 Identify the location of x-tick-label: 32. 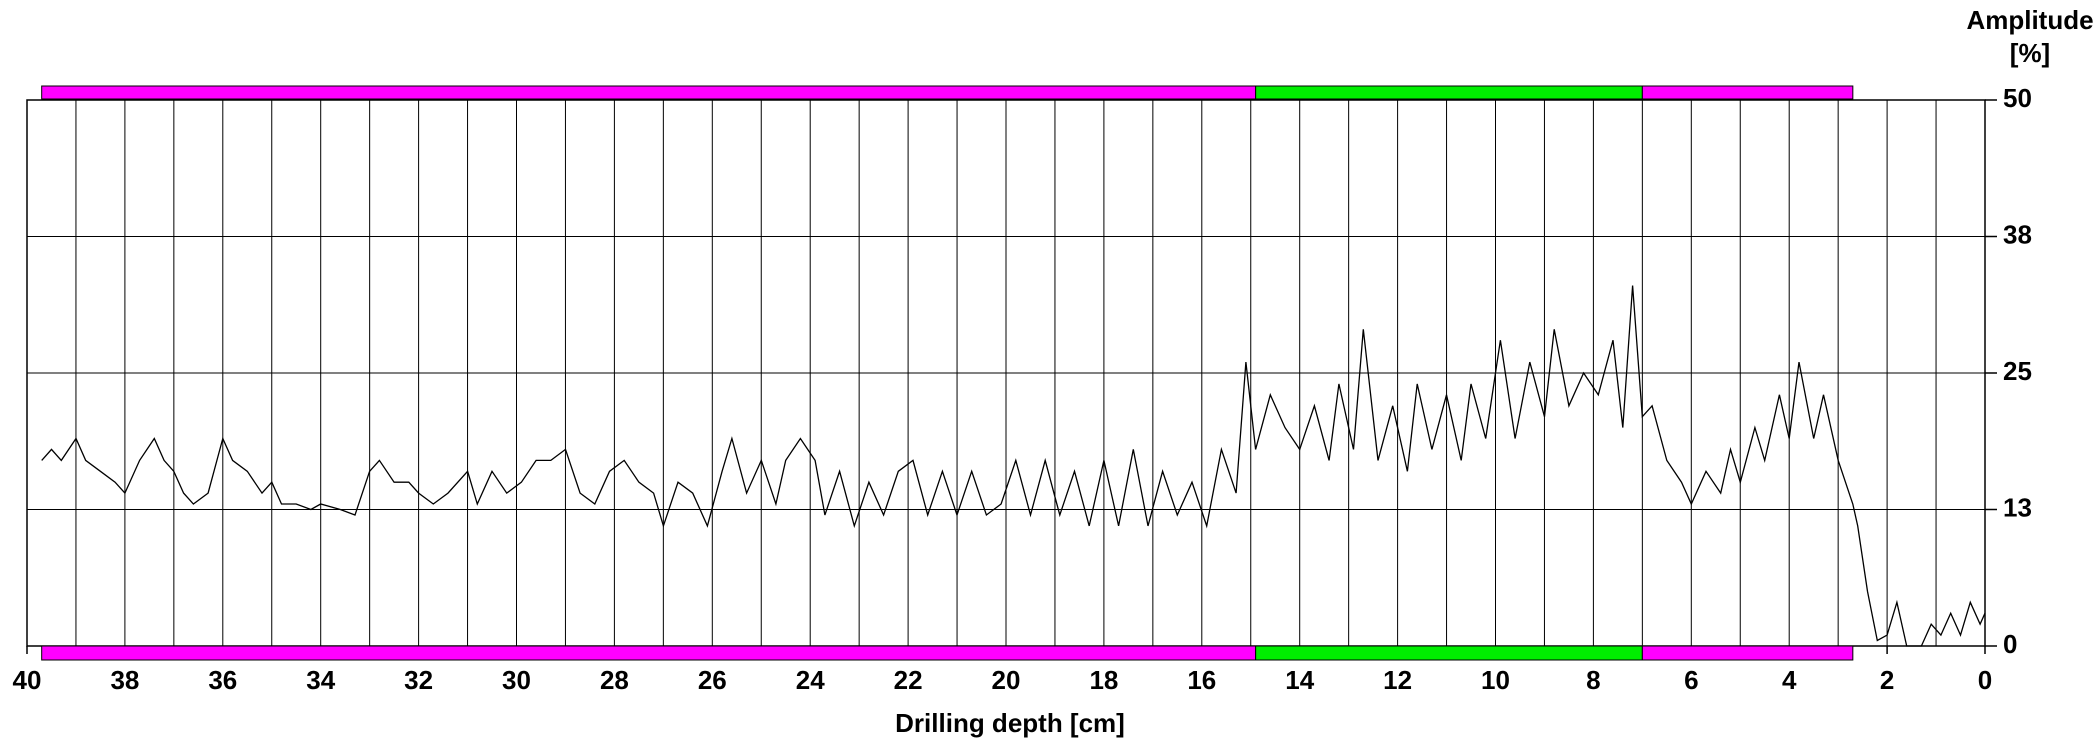
(418, 680).